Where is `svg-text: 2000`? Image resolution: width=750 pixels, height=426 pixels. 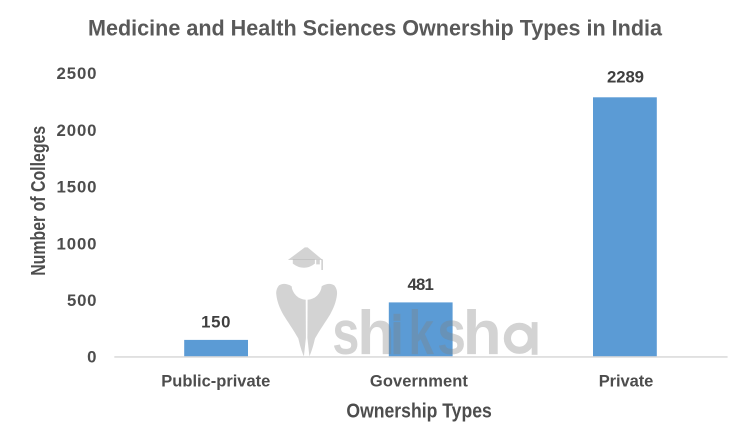
svg-text: 2000 is located at coordinates (77, 130).